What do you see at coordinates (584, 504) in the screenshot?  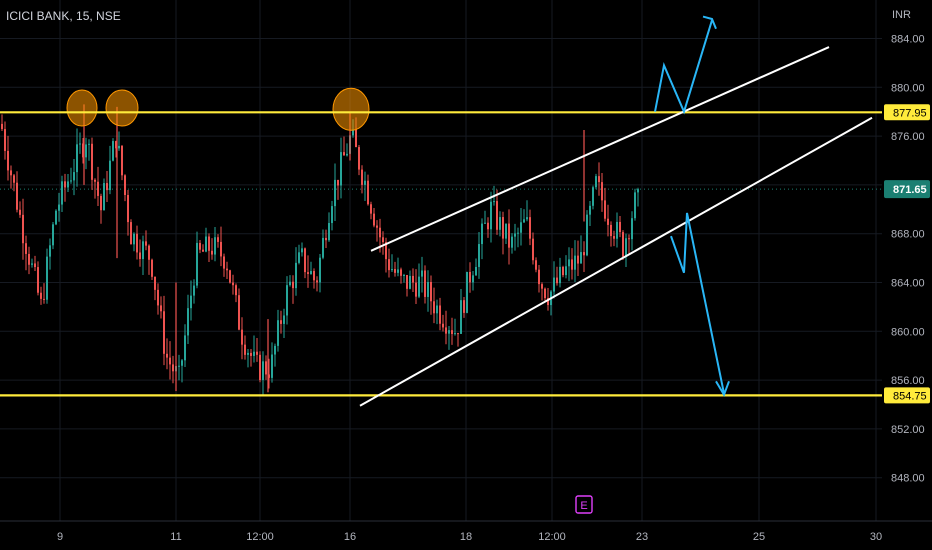 I see `earnings-marker` at bounding box center [584, 504].